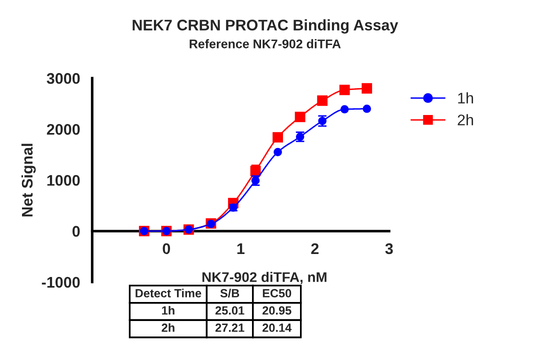 This screenshot has width=552, height=357. Describe the element at coordinates (315, 248) in the screenshot. I see `x-tick-label: 2` at that location.